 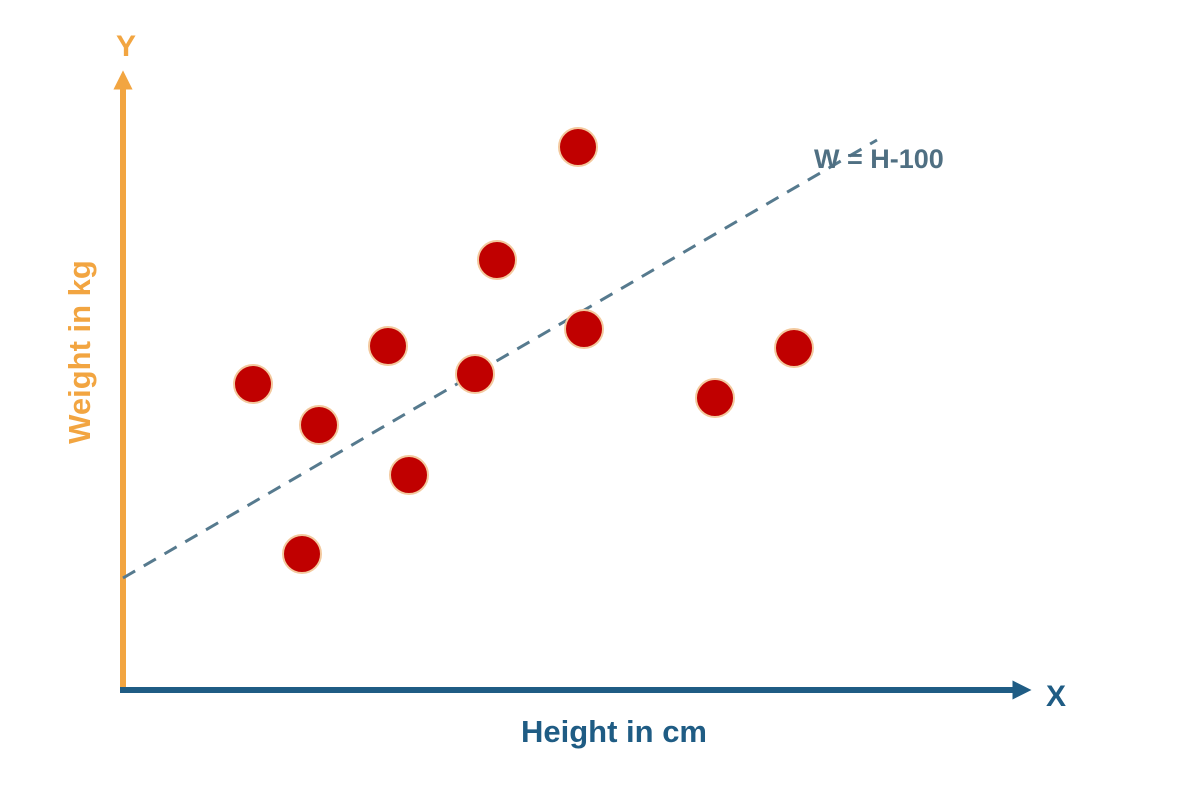 I want to click on y-axis-letter: Y, so click(x=126, y=46).